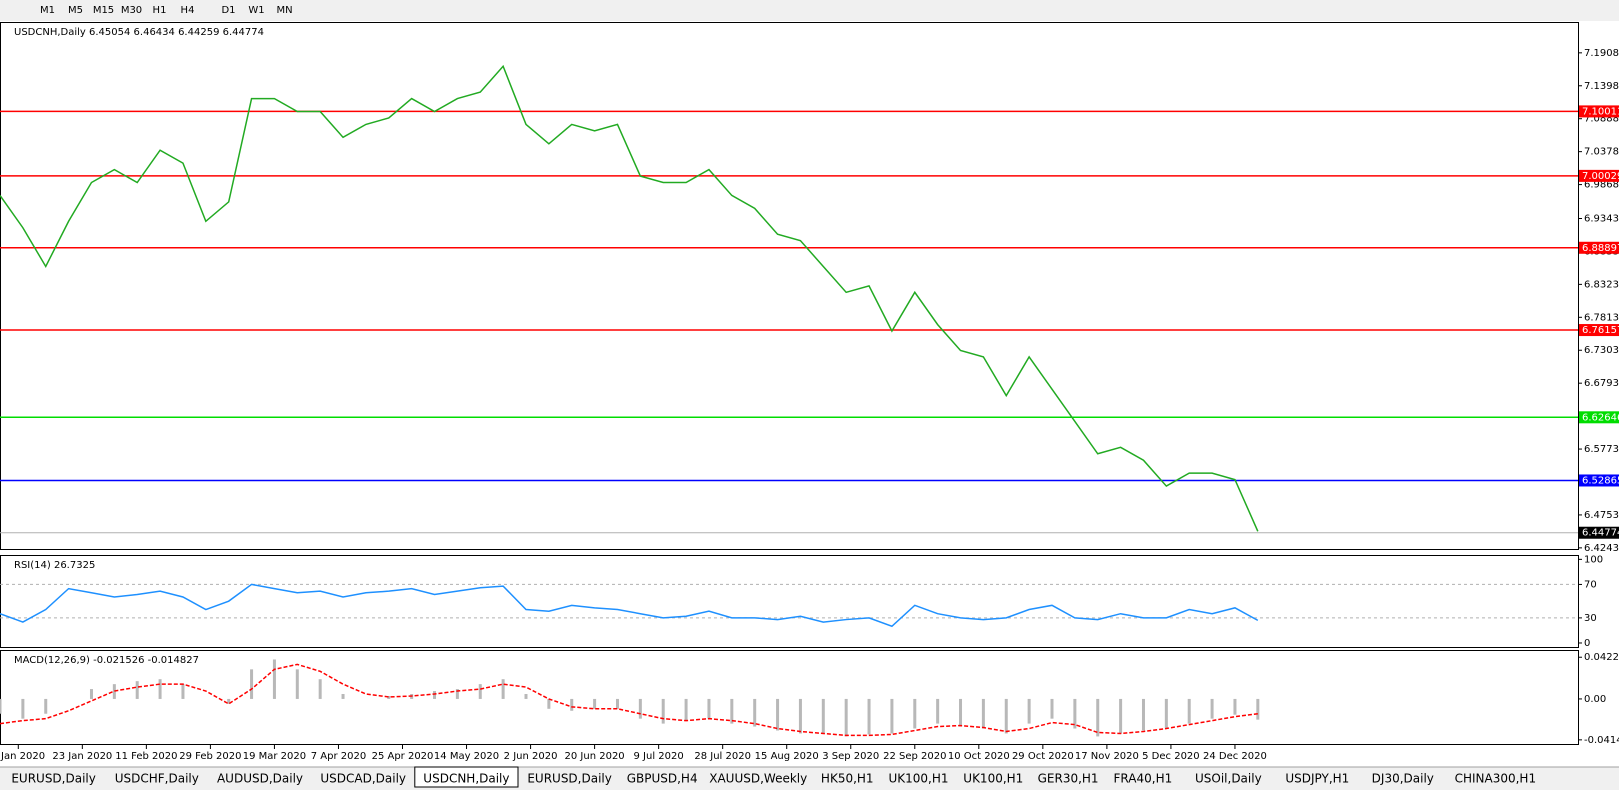 The height and width of the screenshot is (794, 1619). I want to click on y-tick-label: 6.93430, so click(1601, 218).